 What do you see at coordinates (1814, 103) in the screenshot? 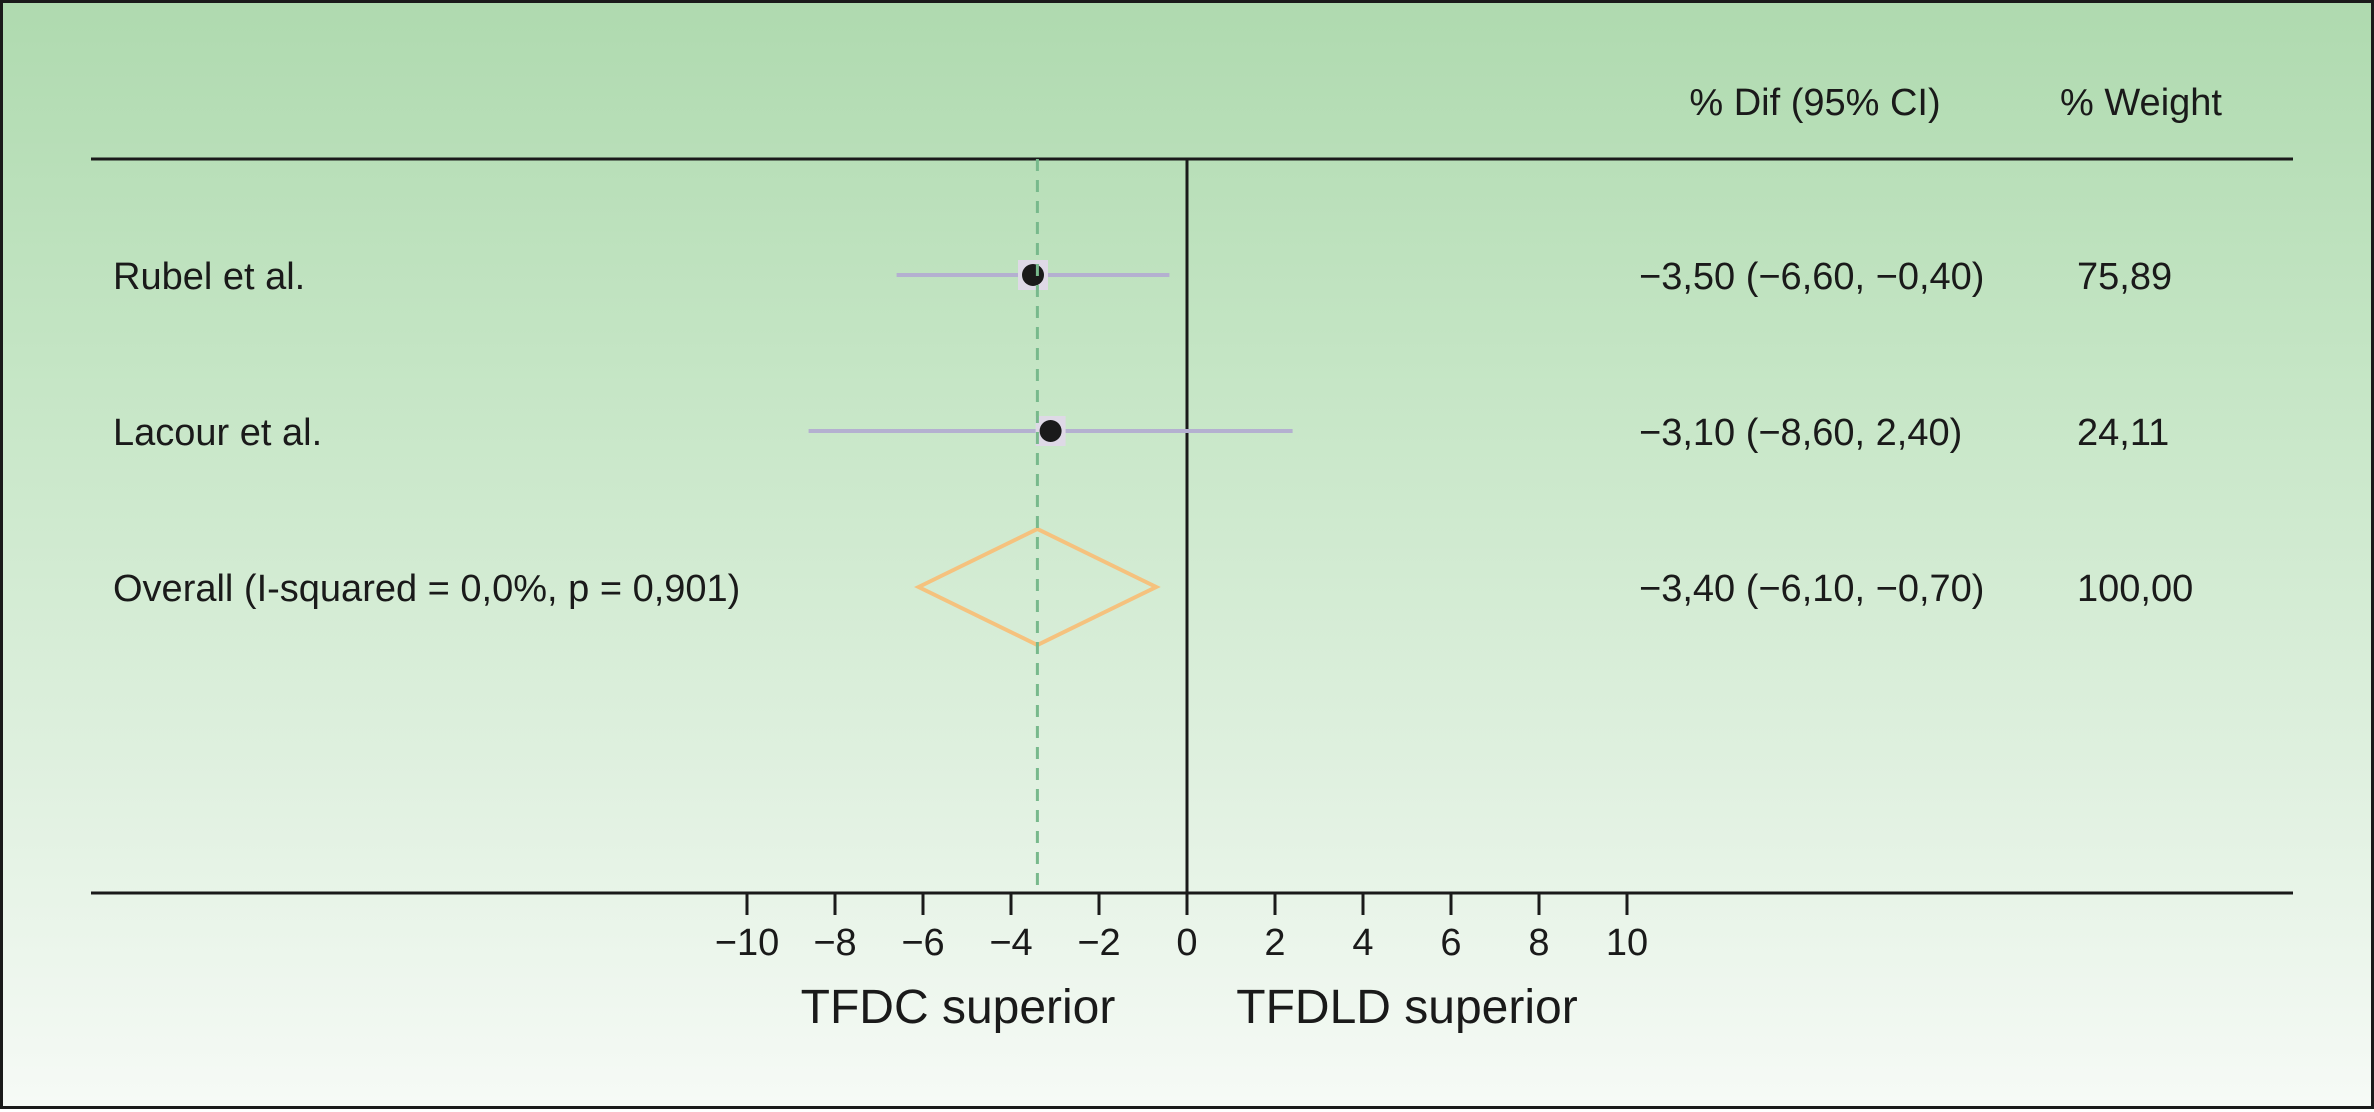
I see `effect-column-header: % Dif (95% CI)` at bounding box center [1814, 103].